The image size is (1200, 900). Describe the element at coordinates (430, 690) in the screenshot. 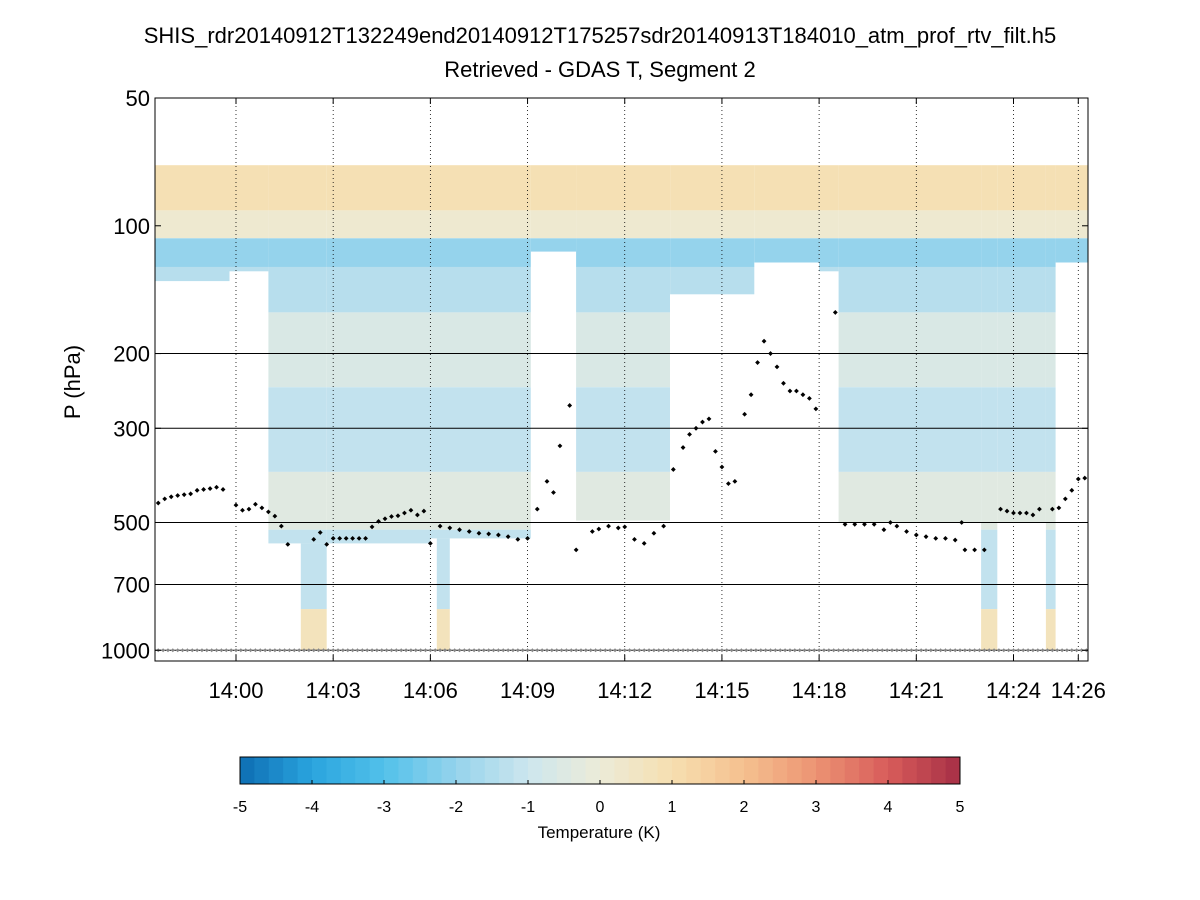

I see `x-tick-label: 14:06` at that location.